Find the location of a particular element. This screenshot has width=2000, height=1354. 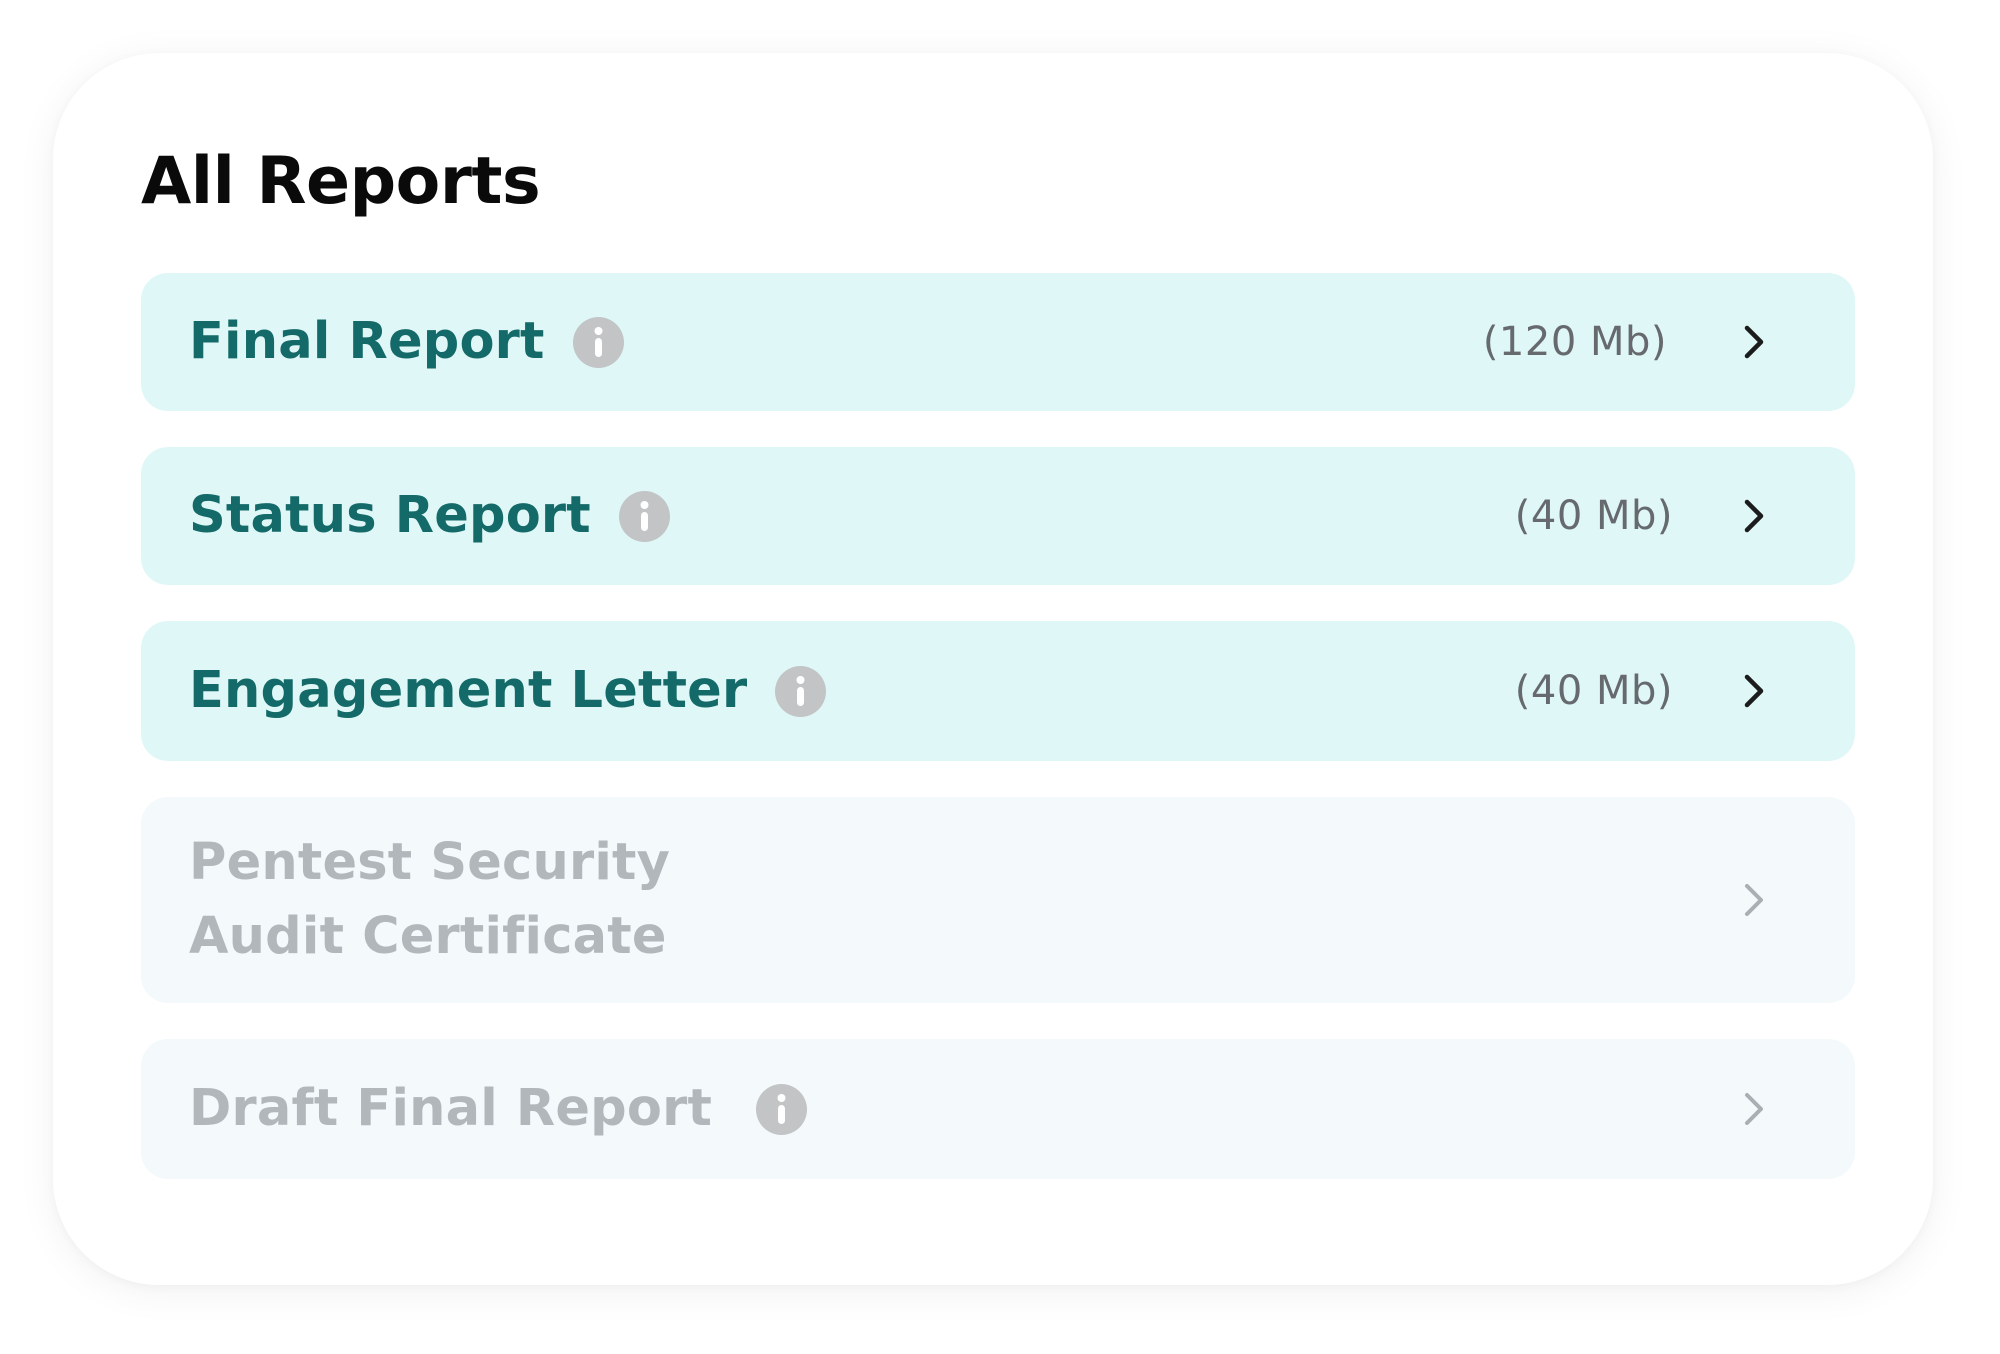

report-label: Pentest Security Audit Certificate is located at coordinates (430, 899).